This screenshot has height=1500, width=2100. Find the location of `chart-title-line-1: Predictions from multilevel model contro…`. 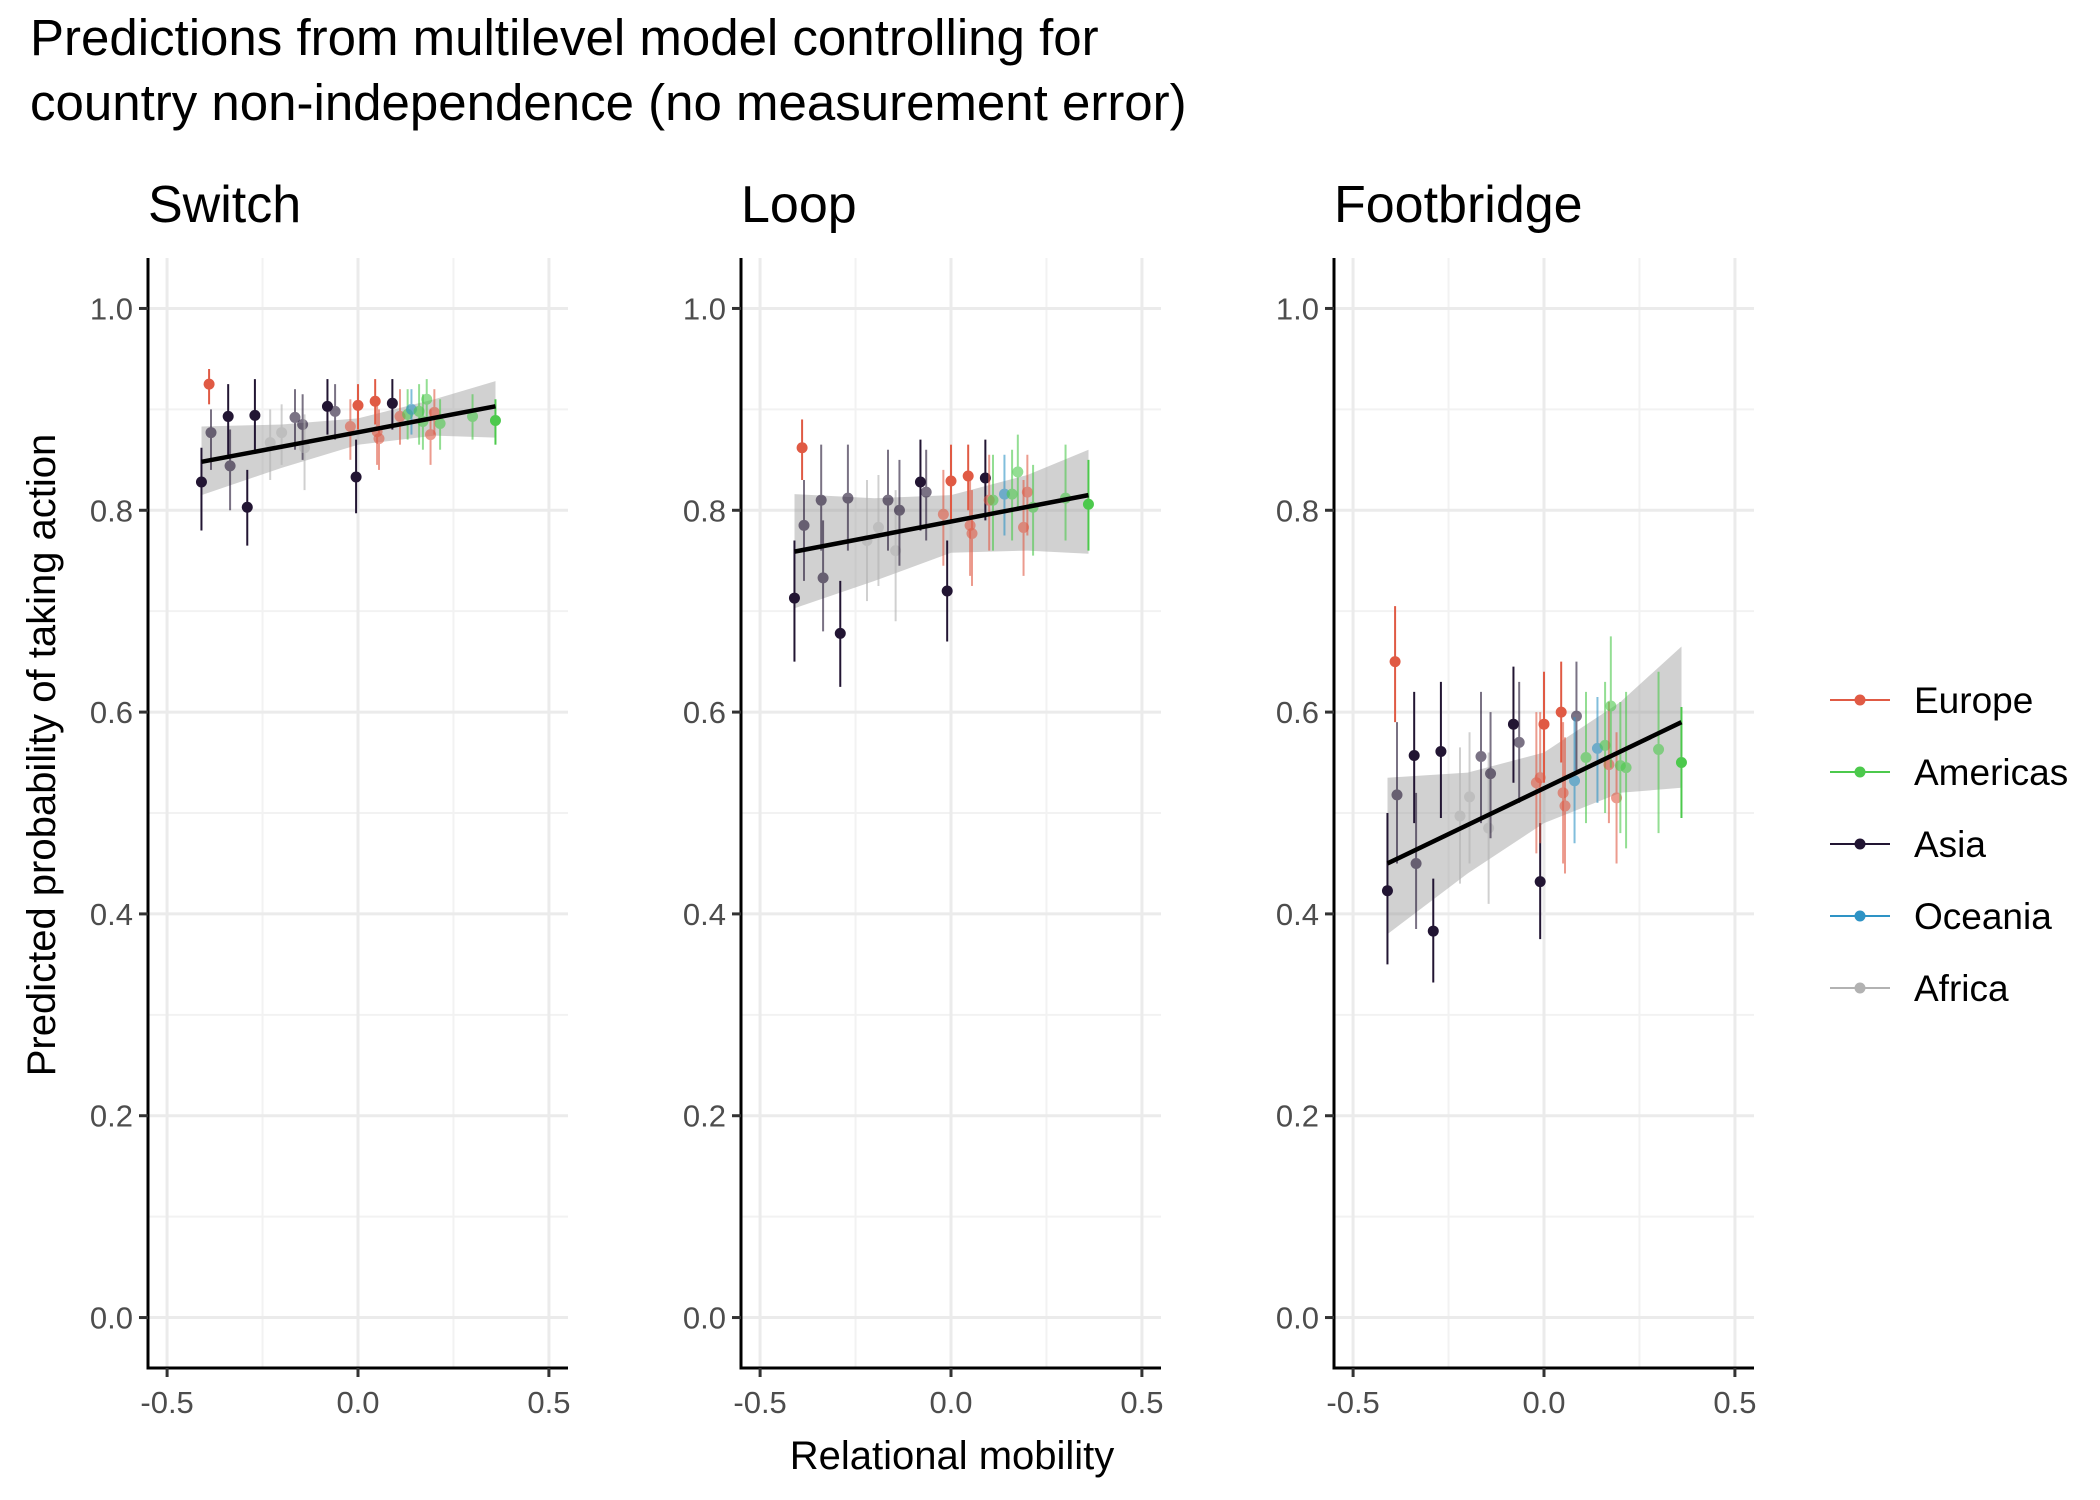

chart-title-line-1: Predictions from multilevel model contro… is located at coordinates (564, 37).